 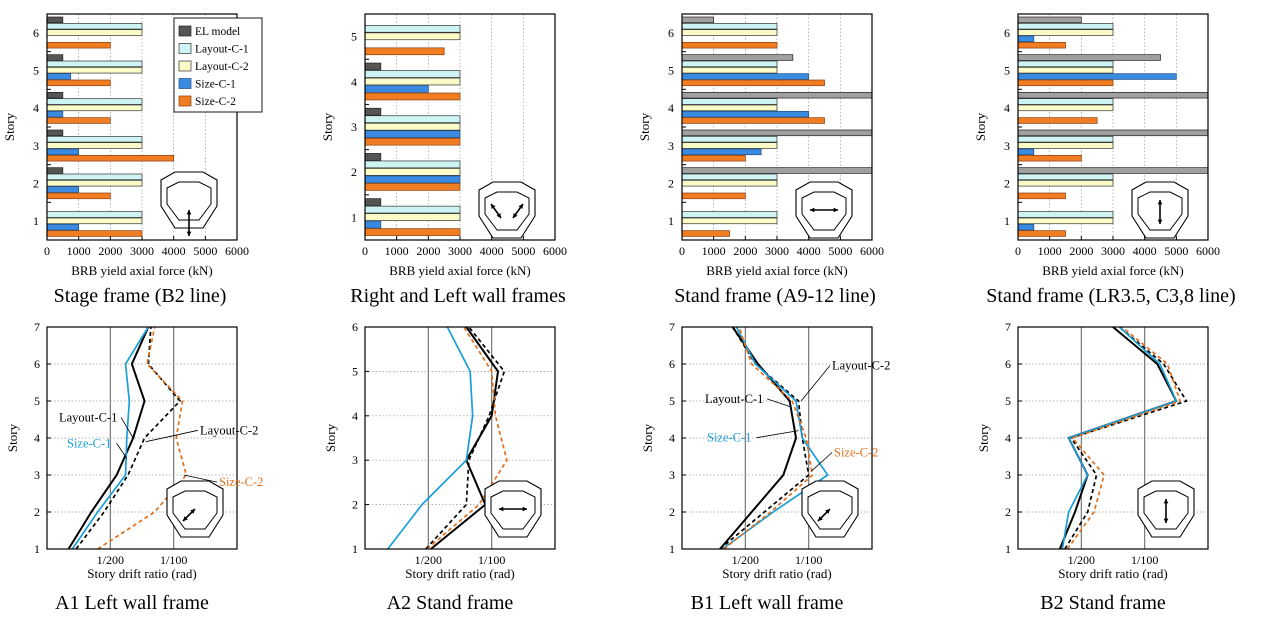 What do you see at coordinates (459, 573) in the screenshot?
I see `x-axis-label: Story drift ratio (rad)` at bounding box center [459, 573].